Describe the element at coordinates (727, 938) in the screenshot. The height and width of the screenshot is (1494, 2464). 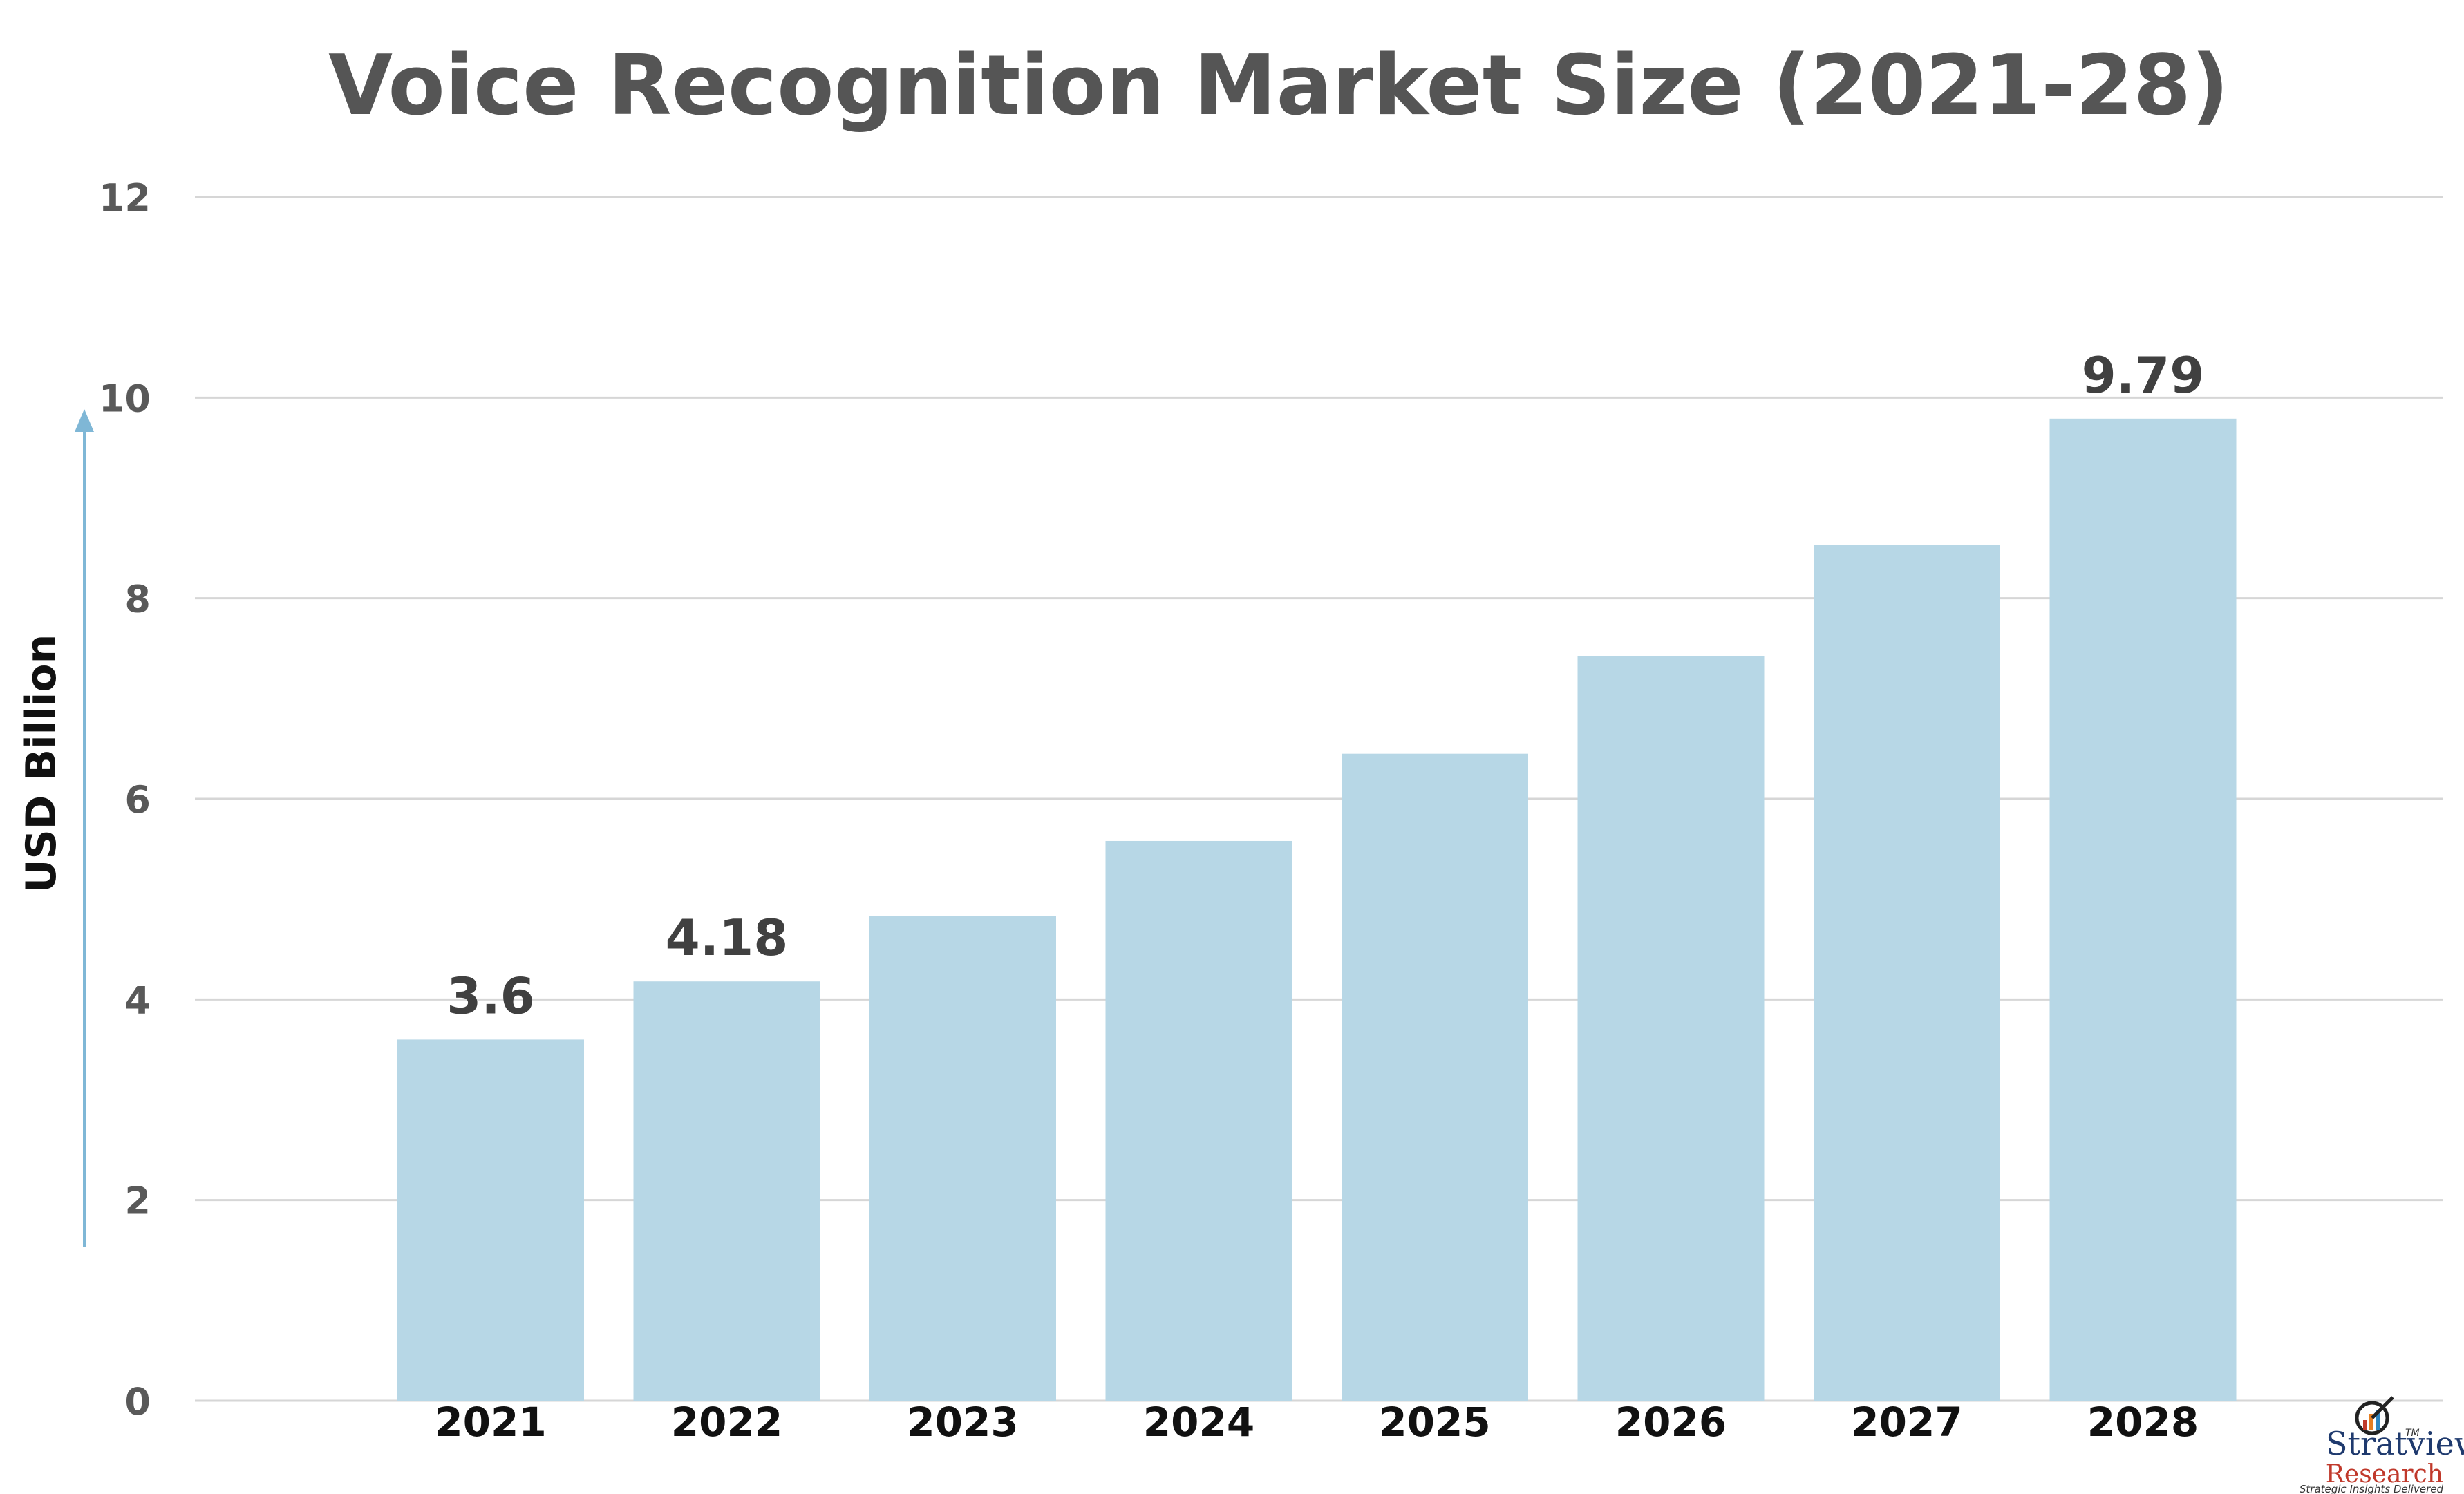
I see `data-label-2022: 4.18` at that location.